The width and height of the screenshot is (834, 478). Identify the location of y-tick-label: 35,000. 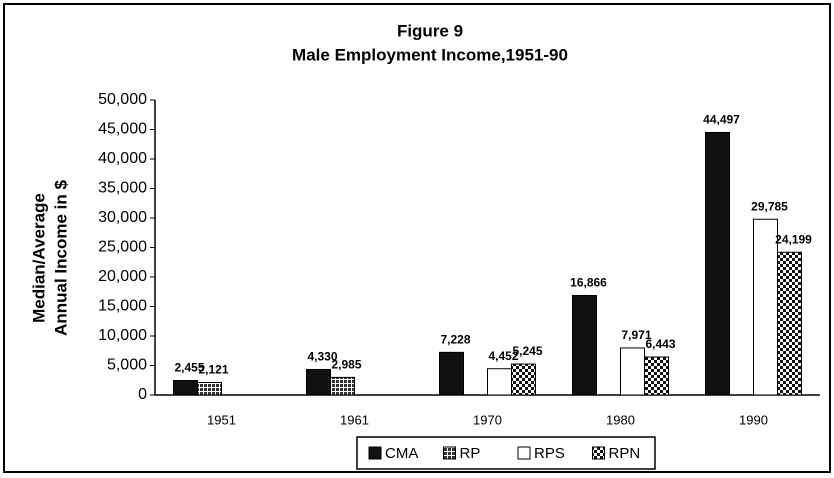
(122, 188).